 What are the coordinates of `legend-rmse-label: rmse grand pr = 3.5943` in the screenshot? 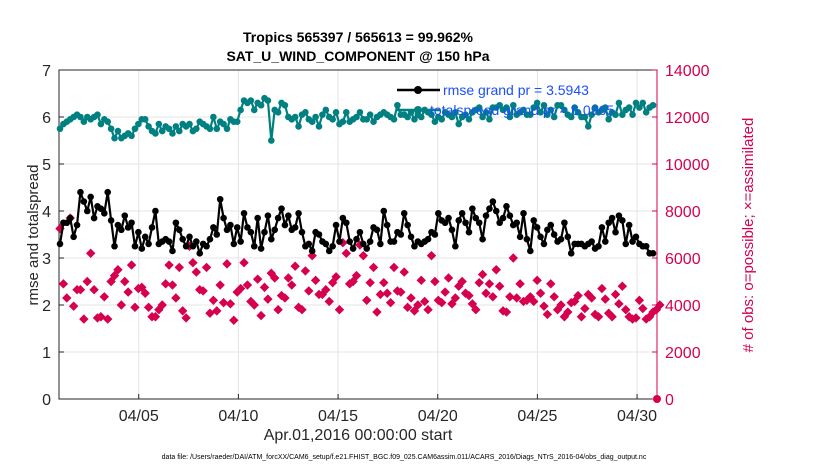 It's located at (516, 90).